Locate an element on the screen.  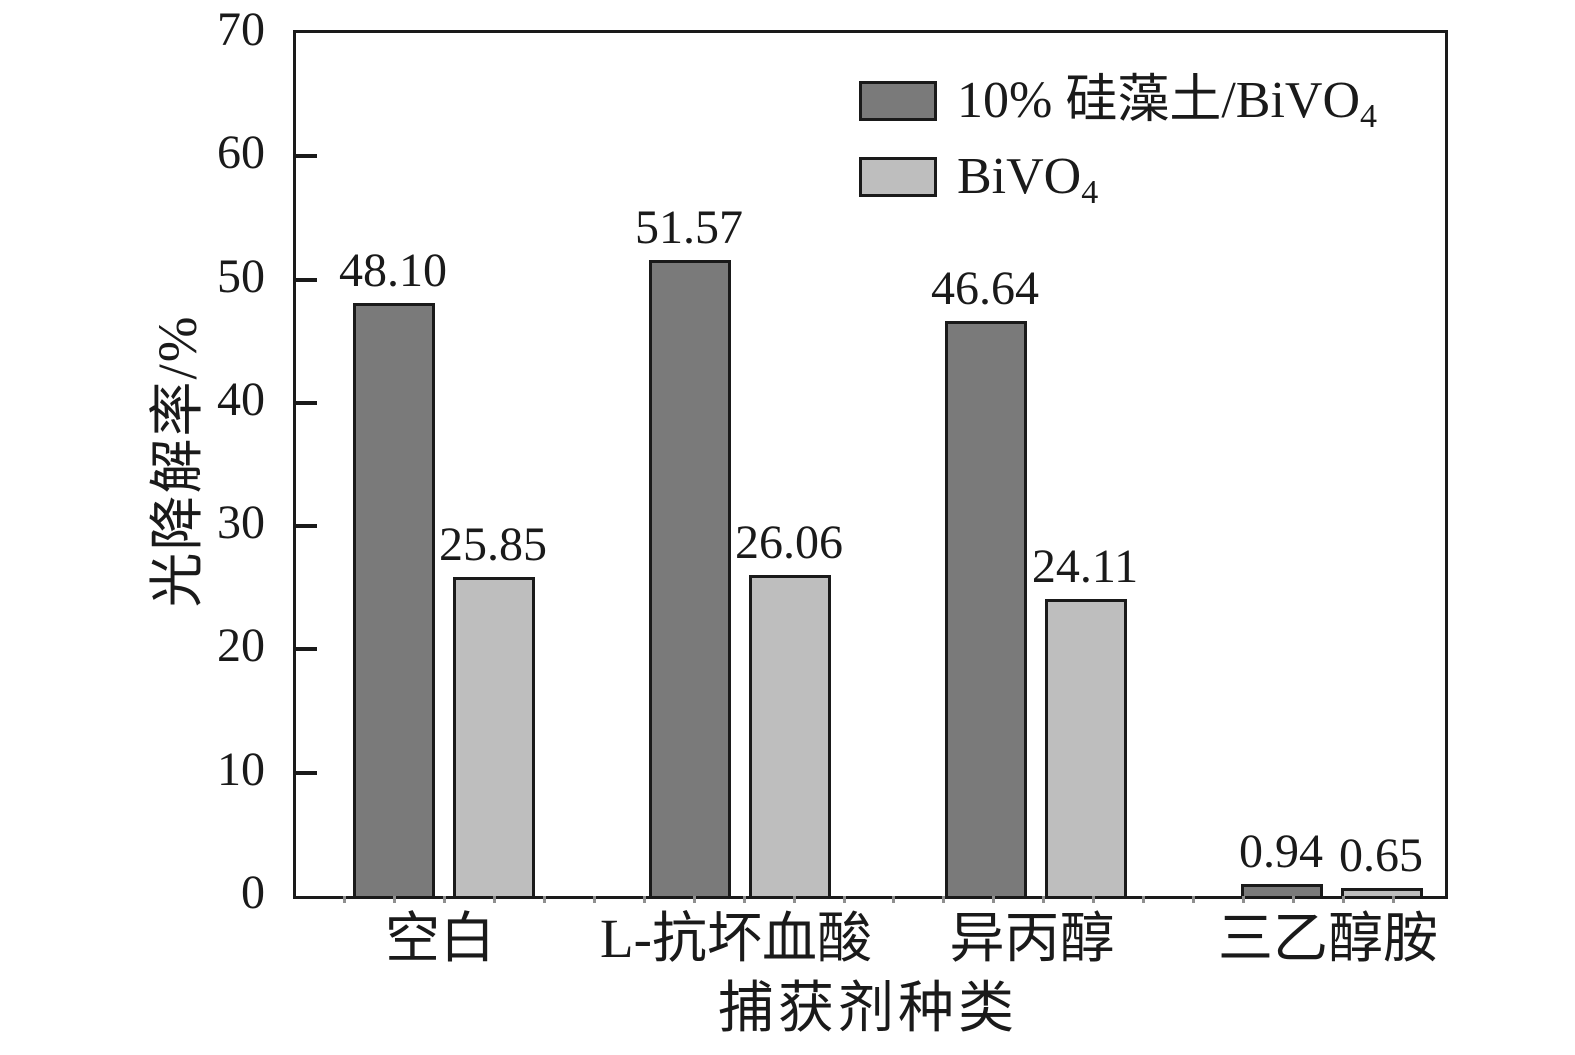
legend-item-diatomite-bivo4: 10% 硅藻土/BiVO4 is located at coordinates (1118, 101).